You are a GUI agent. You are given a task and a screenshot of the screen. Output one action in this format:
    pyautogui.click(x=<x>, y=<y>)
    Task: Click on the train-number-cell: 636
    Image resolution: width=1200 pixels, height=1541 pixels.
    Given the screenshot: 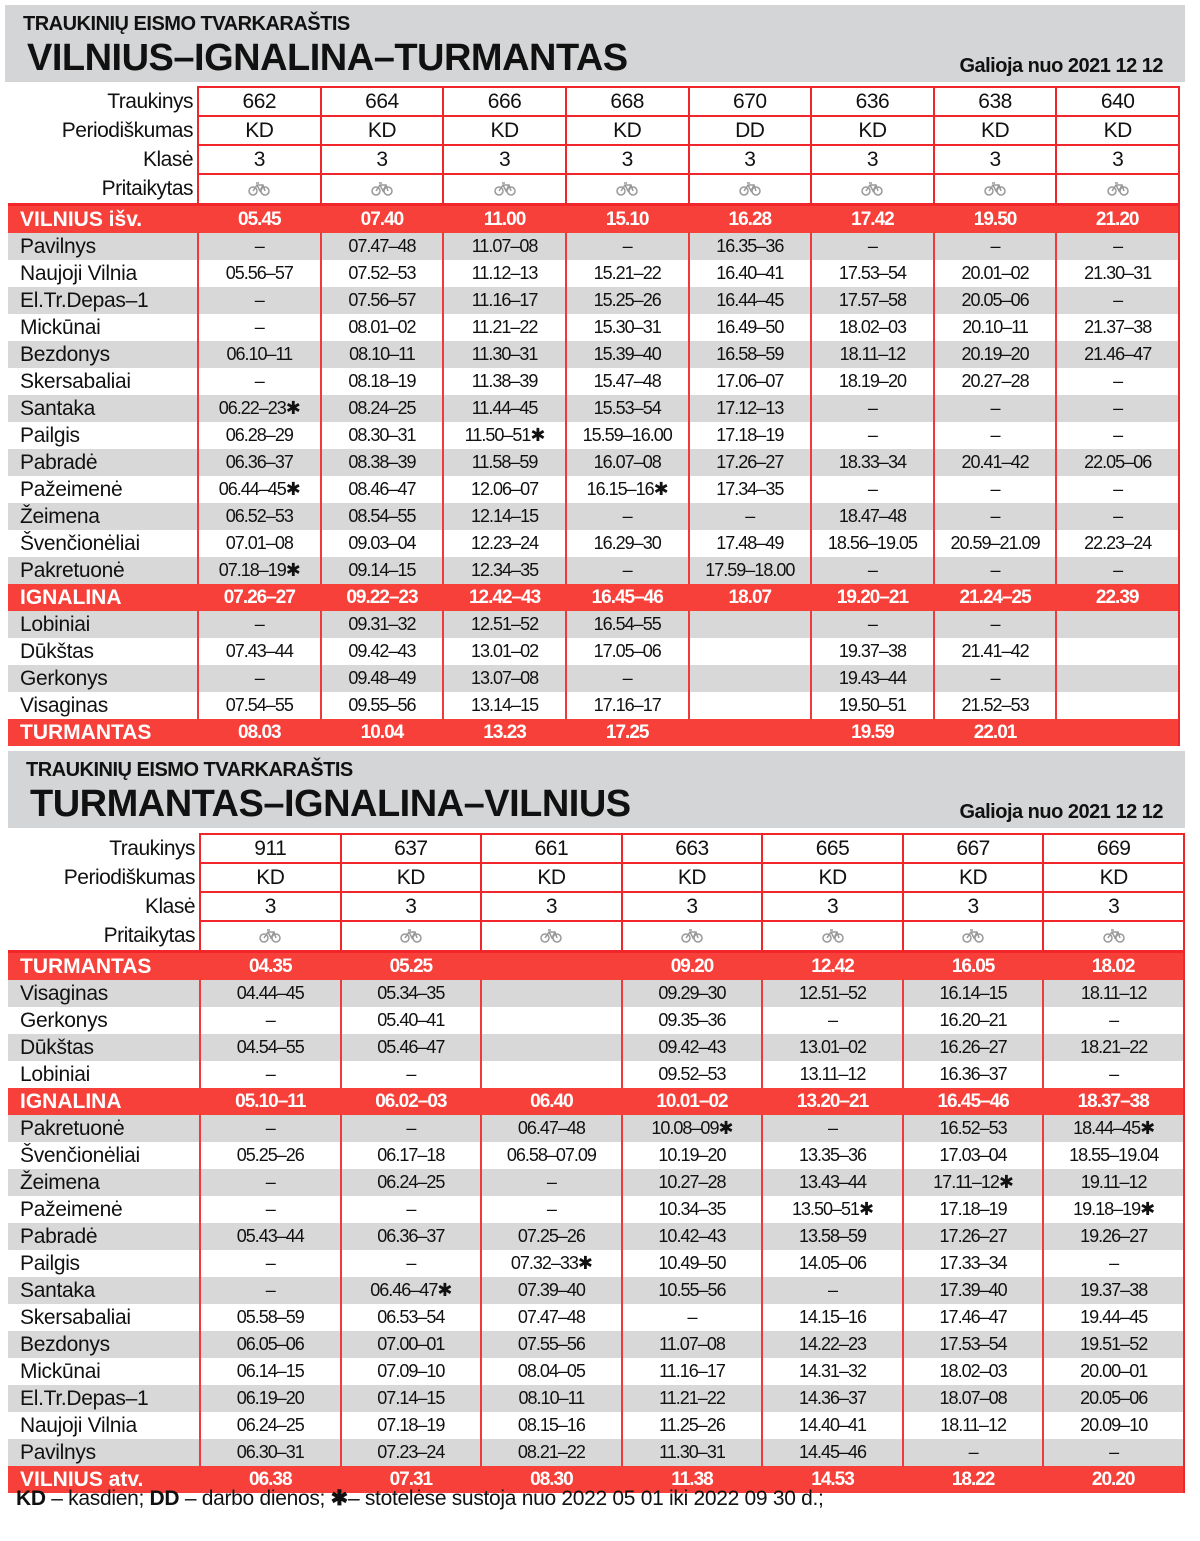 What is the action you would take?
    pyautogui.click(x=872, y=101)
    